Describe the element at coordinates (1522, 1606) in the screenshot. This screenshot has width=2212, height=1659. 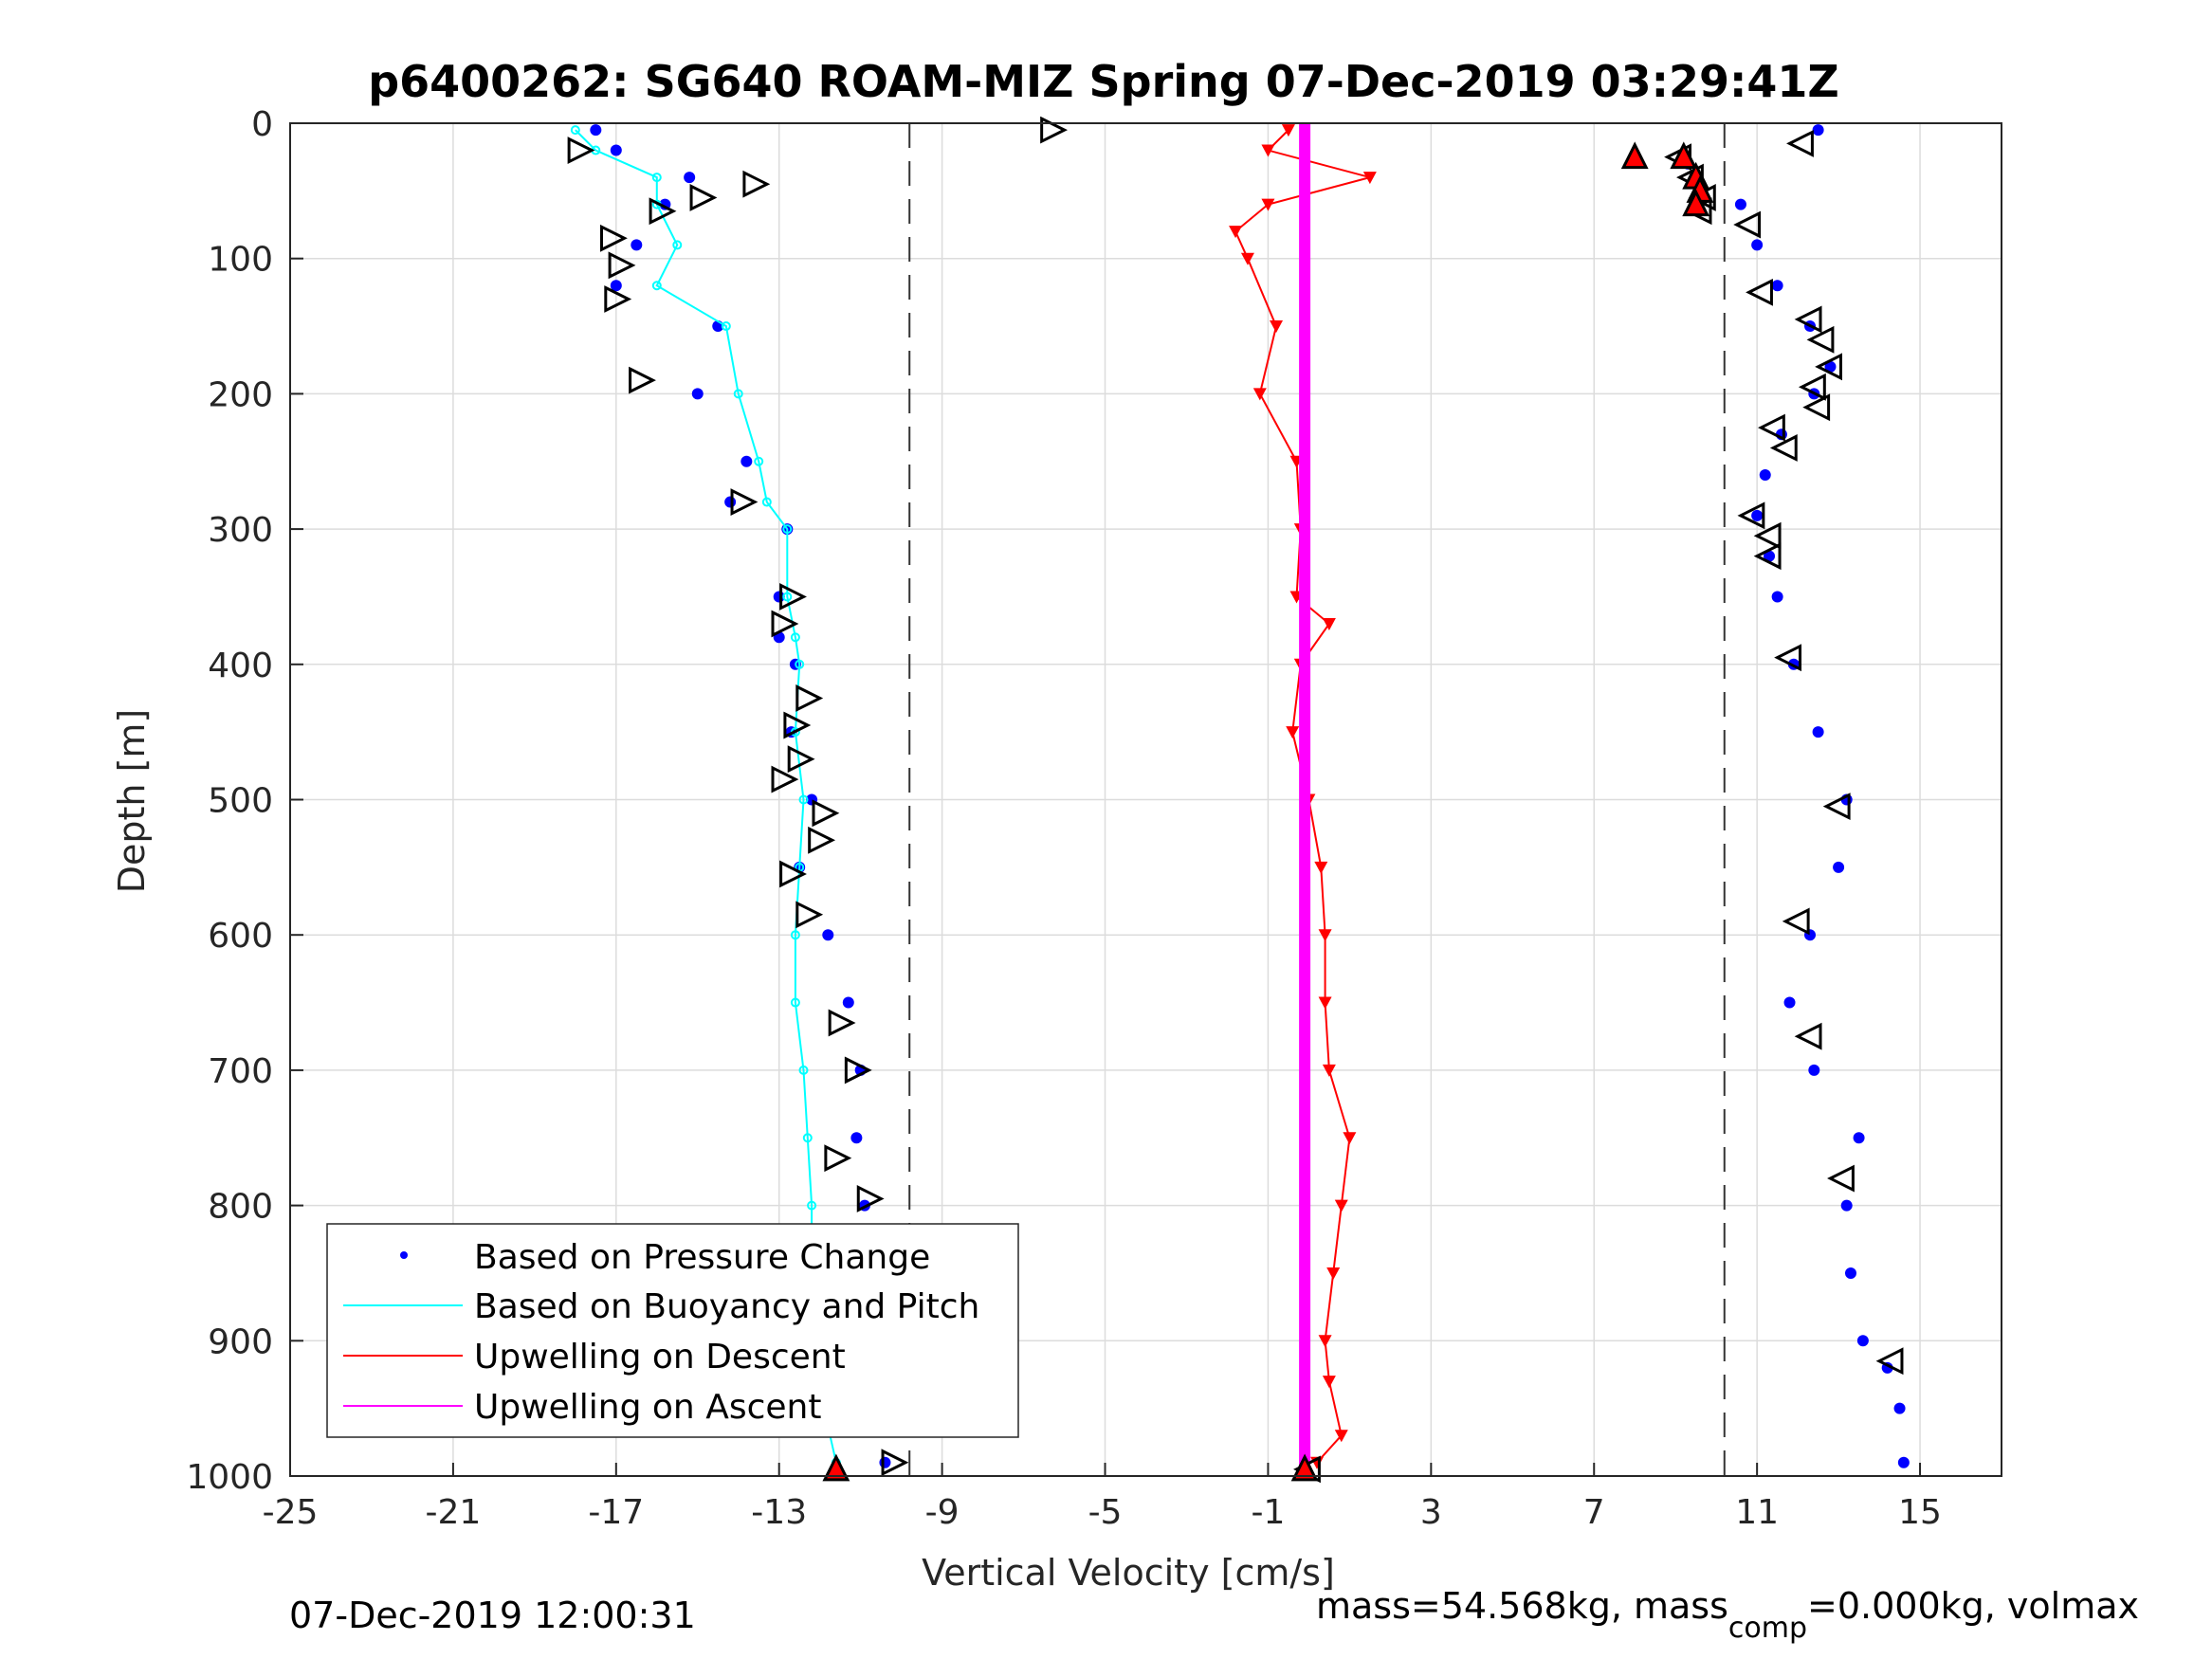
I see `footer-mass-text: mass=54.568kg, mass` at that location.